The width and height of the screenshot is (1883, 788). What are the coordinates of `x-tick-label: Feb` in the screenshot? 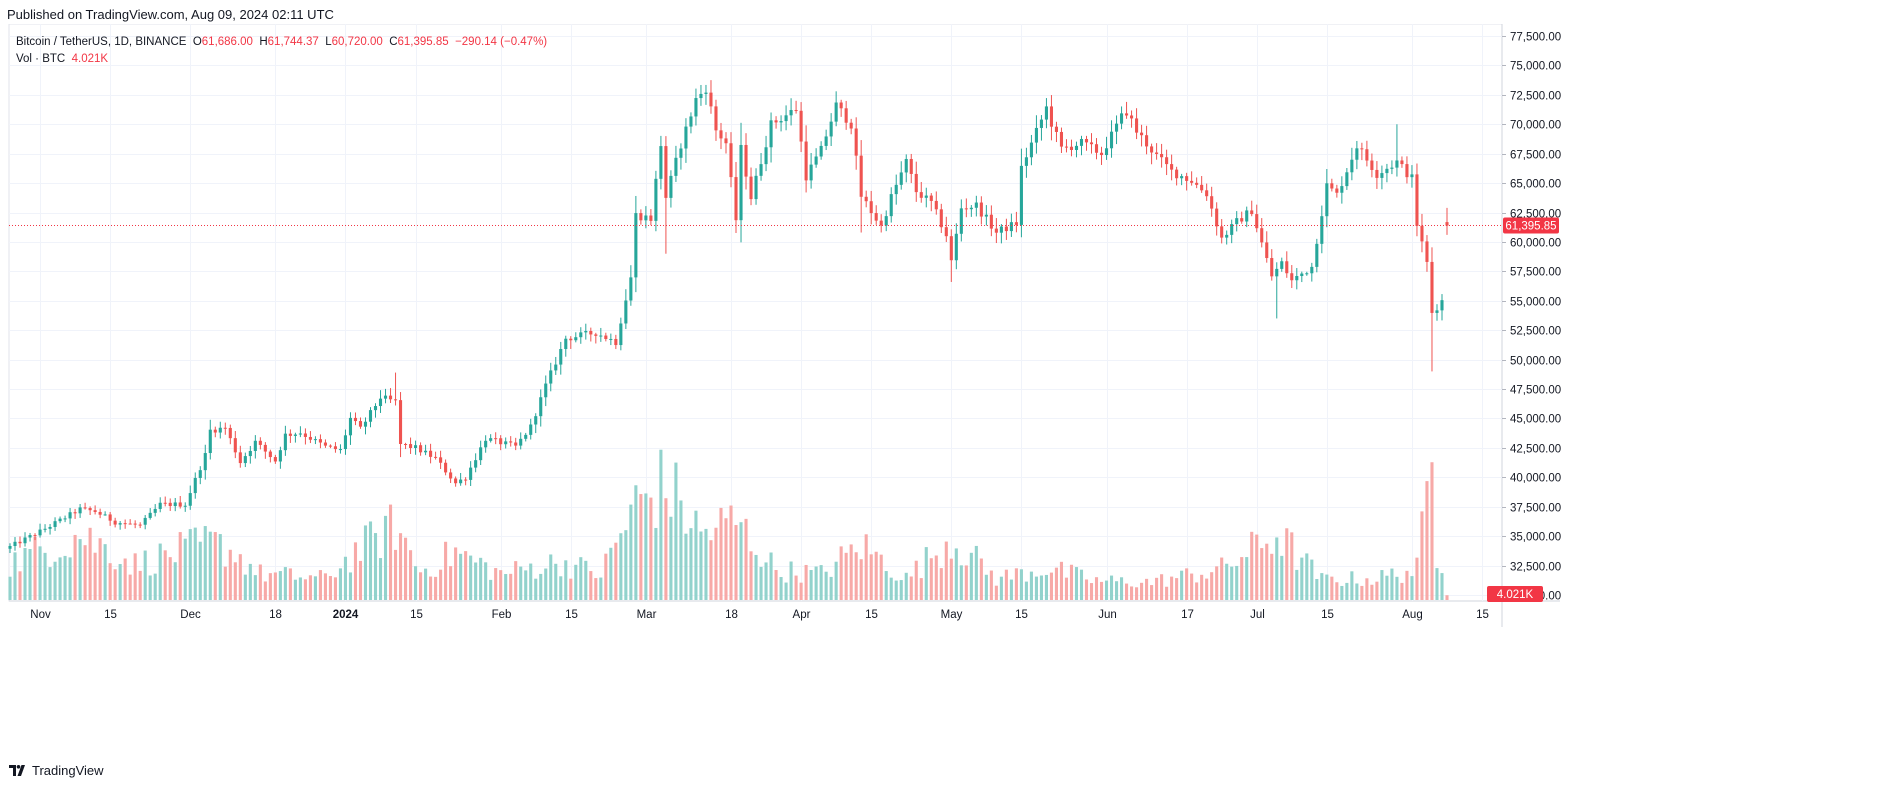 It's located at (502, 615).